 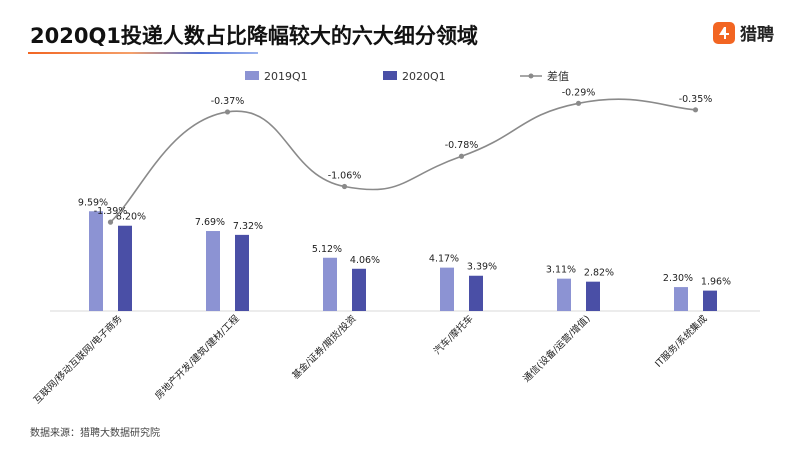 What do you see at coordinates (558, 76) in the screenshot?
I see `legend-label-2: 差值` at bounding box center [558, 76].